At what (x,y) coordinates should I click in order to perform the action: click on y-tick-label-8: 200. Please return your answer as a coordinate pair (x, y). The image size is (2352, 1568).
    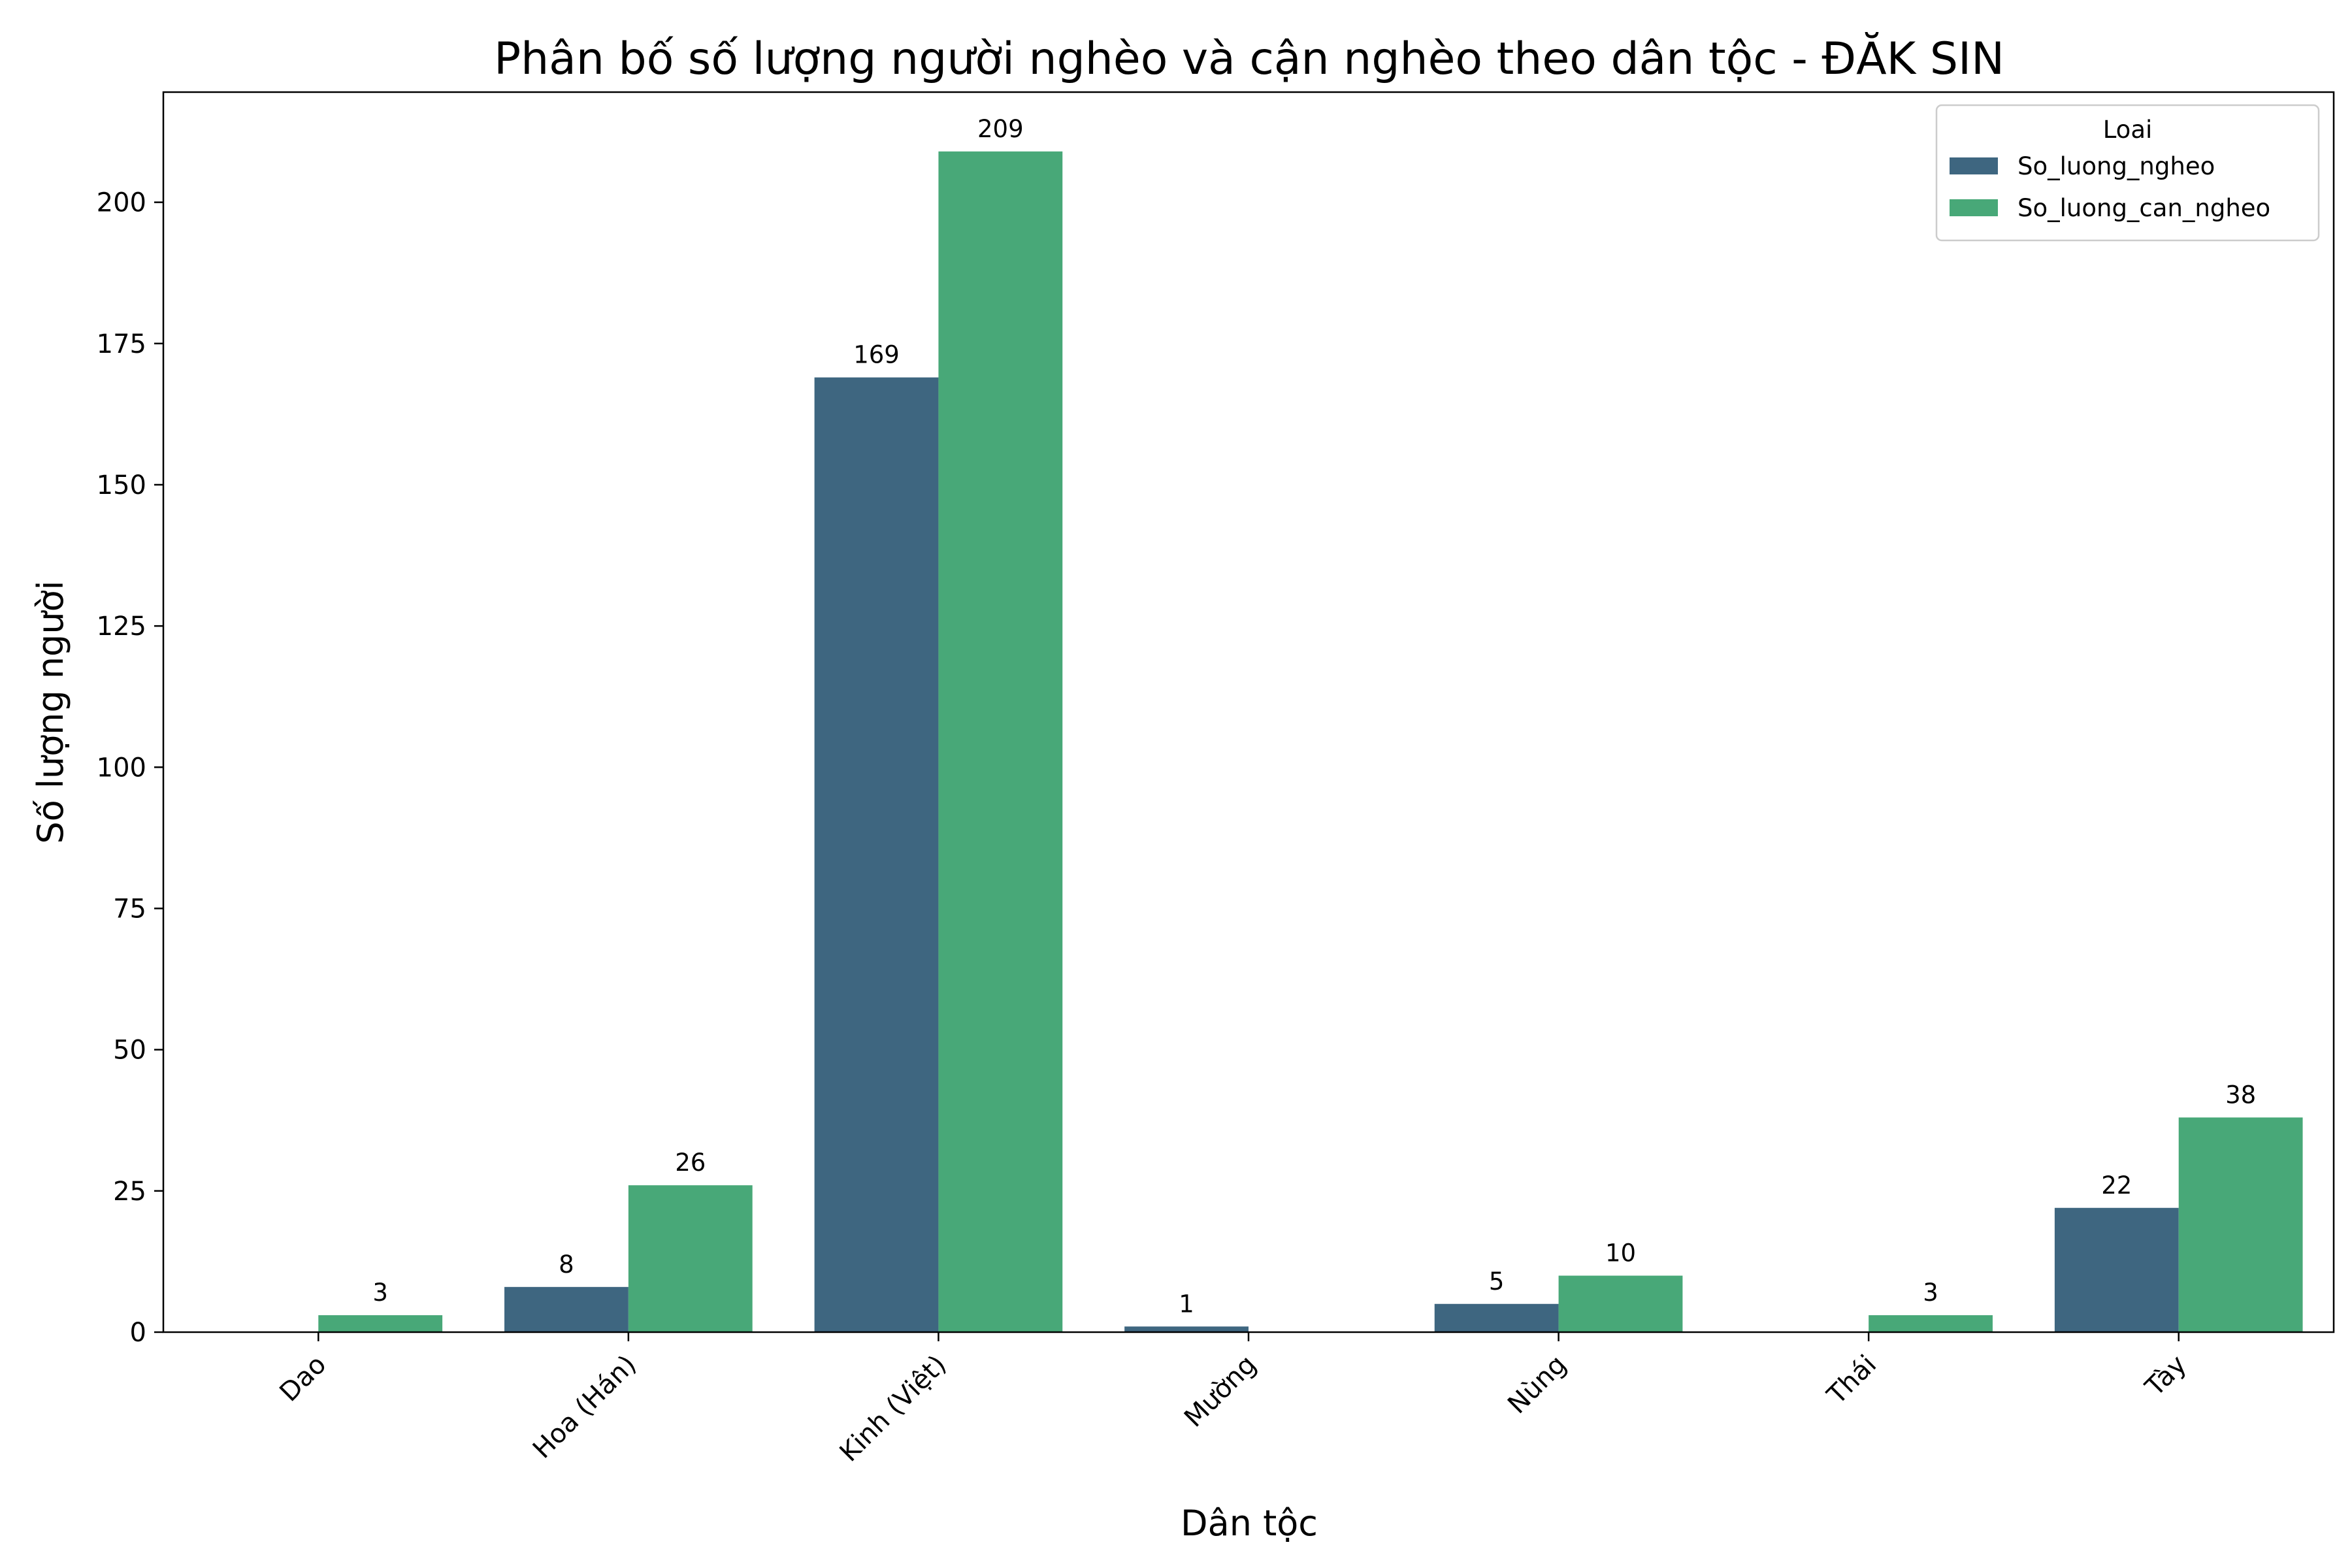
    Looking at the image, I should click on (121, 203).